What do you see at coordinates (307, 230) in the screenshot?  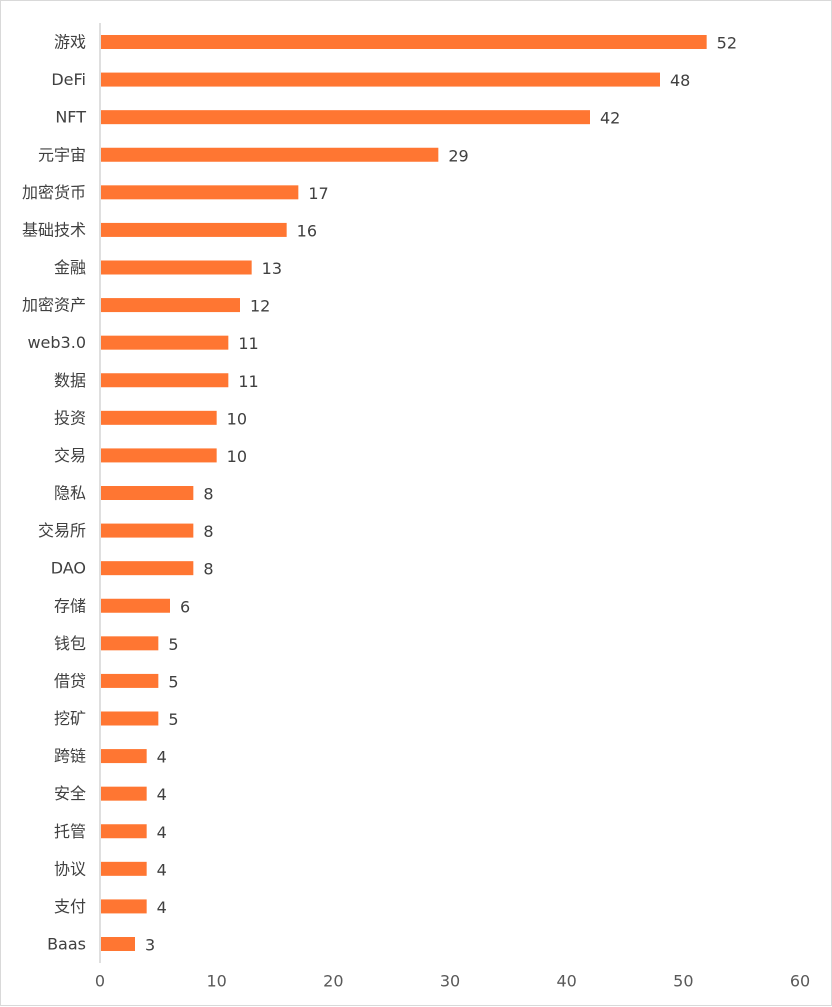 I see `value-label: 16` at bounding box center [307, 230].